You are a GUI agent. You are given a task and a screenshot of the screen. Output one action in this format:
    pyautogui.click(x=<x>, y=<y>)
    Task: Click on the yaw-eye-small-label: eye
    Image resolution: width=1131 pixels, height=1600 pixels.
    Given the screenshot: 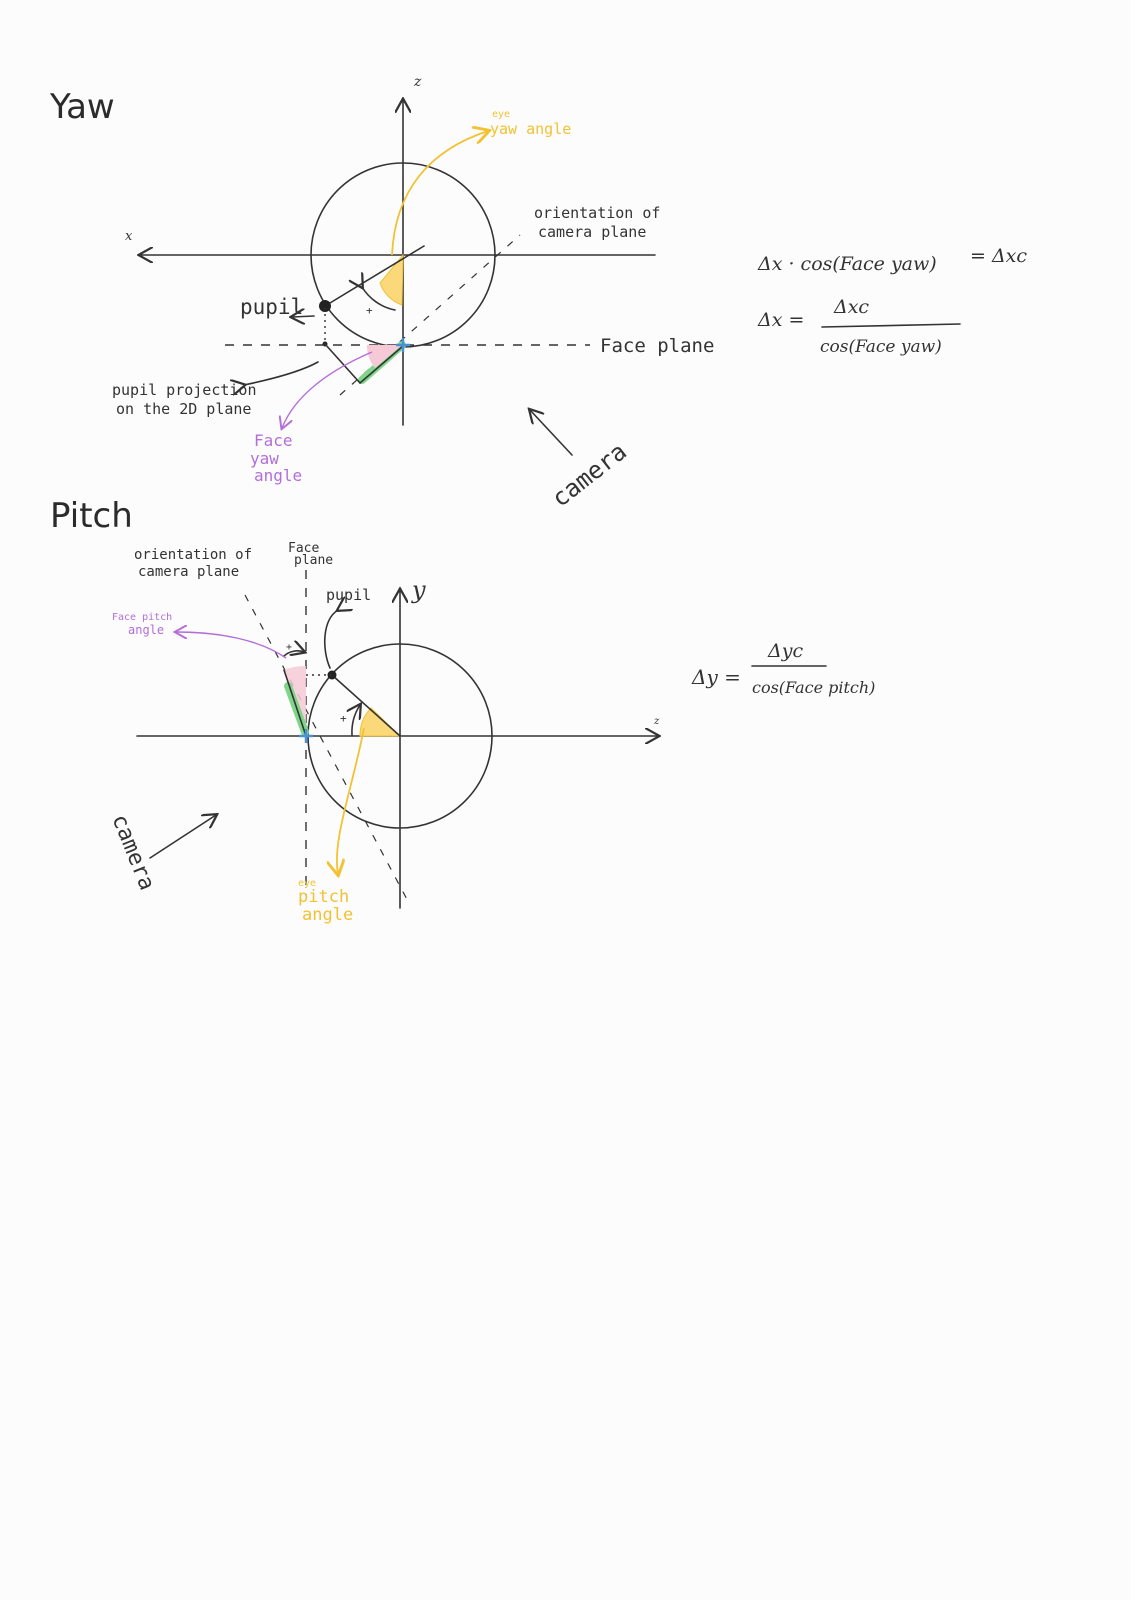 What is the action you would take?
    pyautogui.click(x=501, y=114)
    